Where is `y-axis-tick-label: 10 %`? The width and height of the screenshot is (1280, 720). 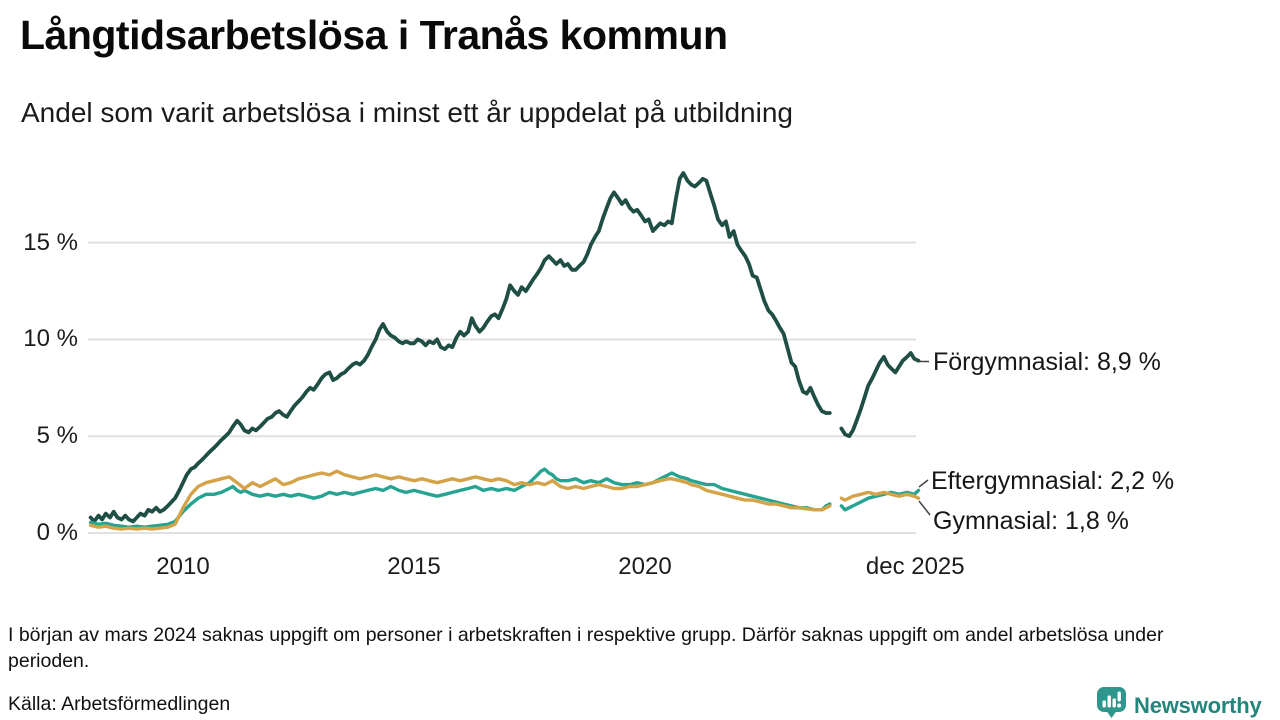
y-axis-tick-label: 10 % is located at coordinates (50, 339).